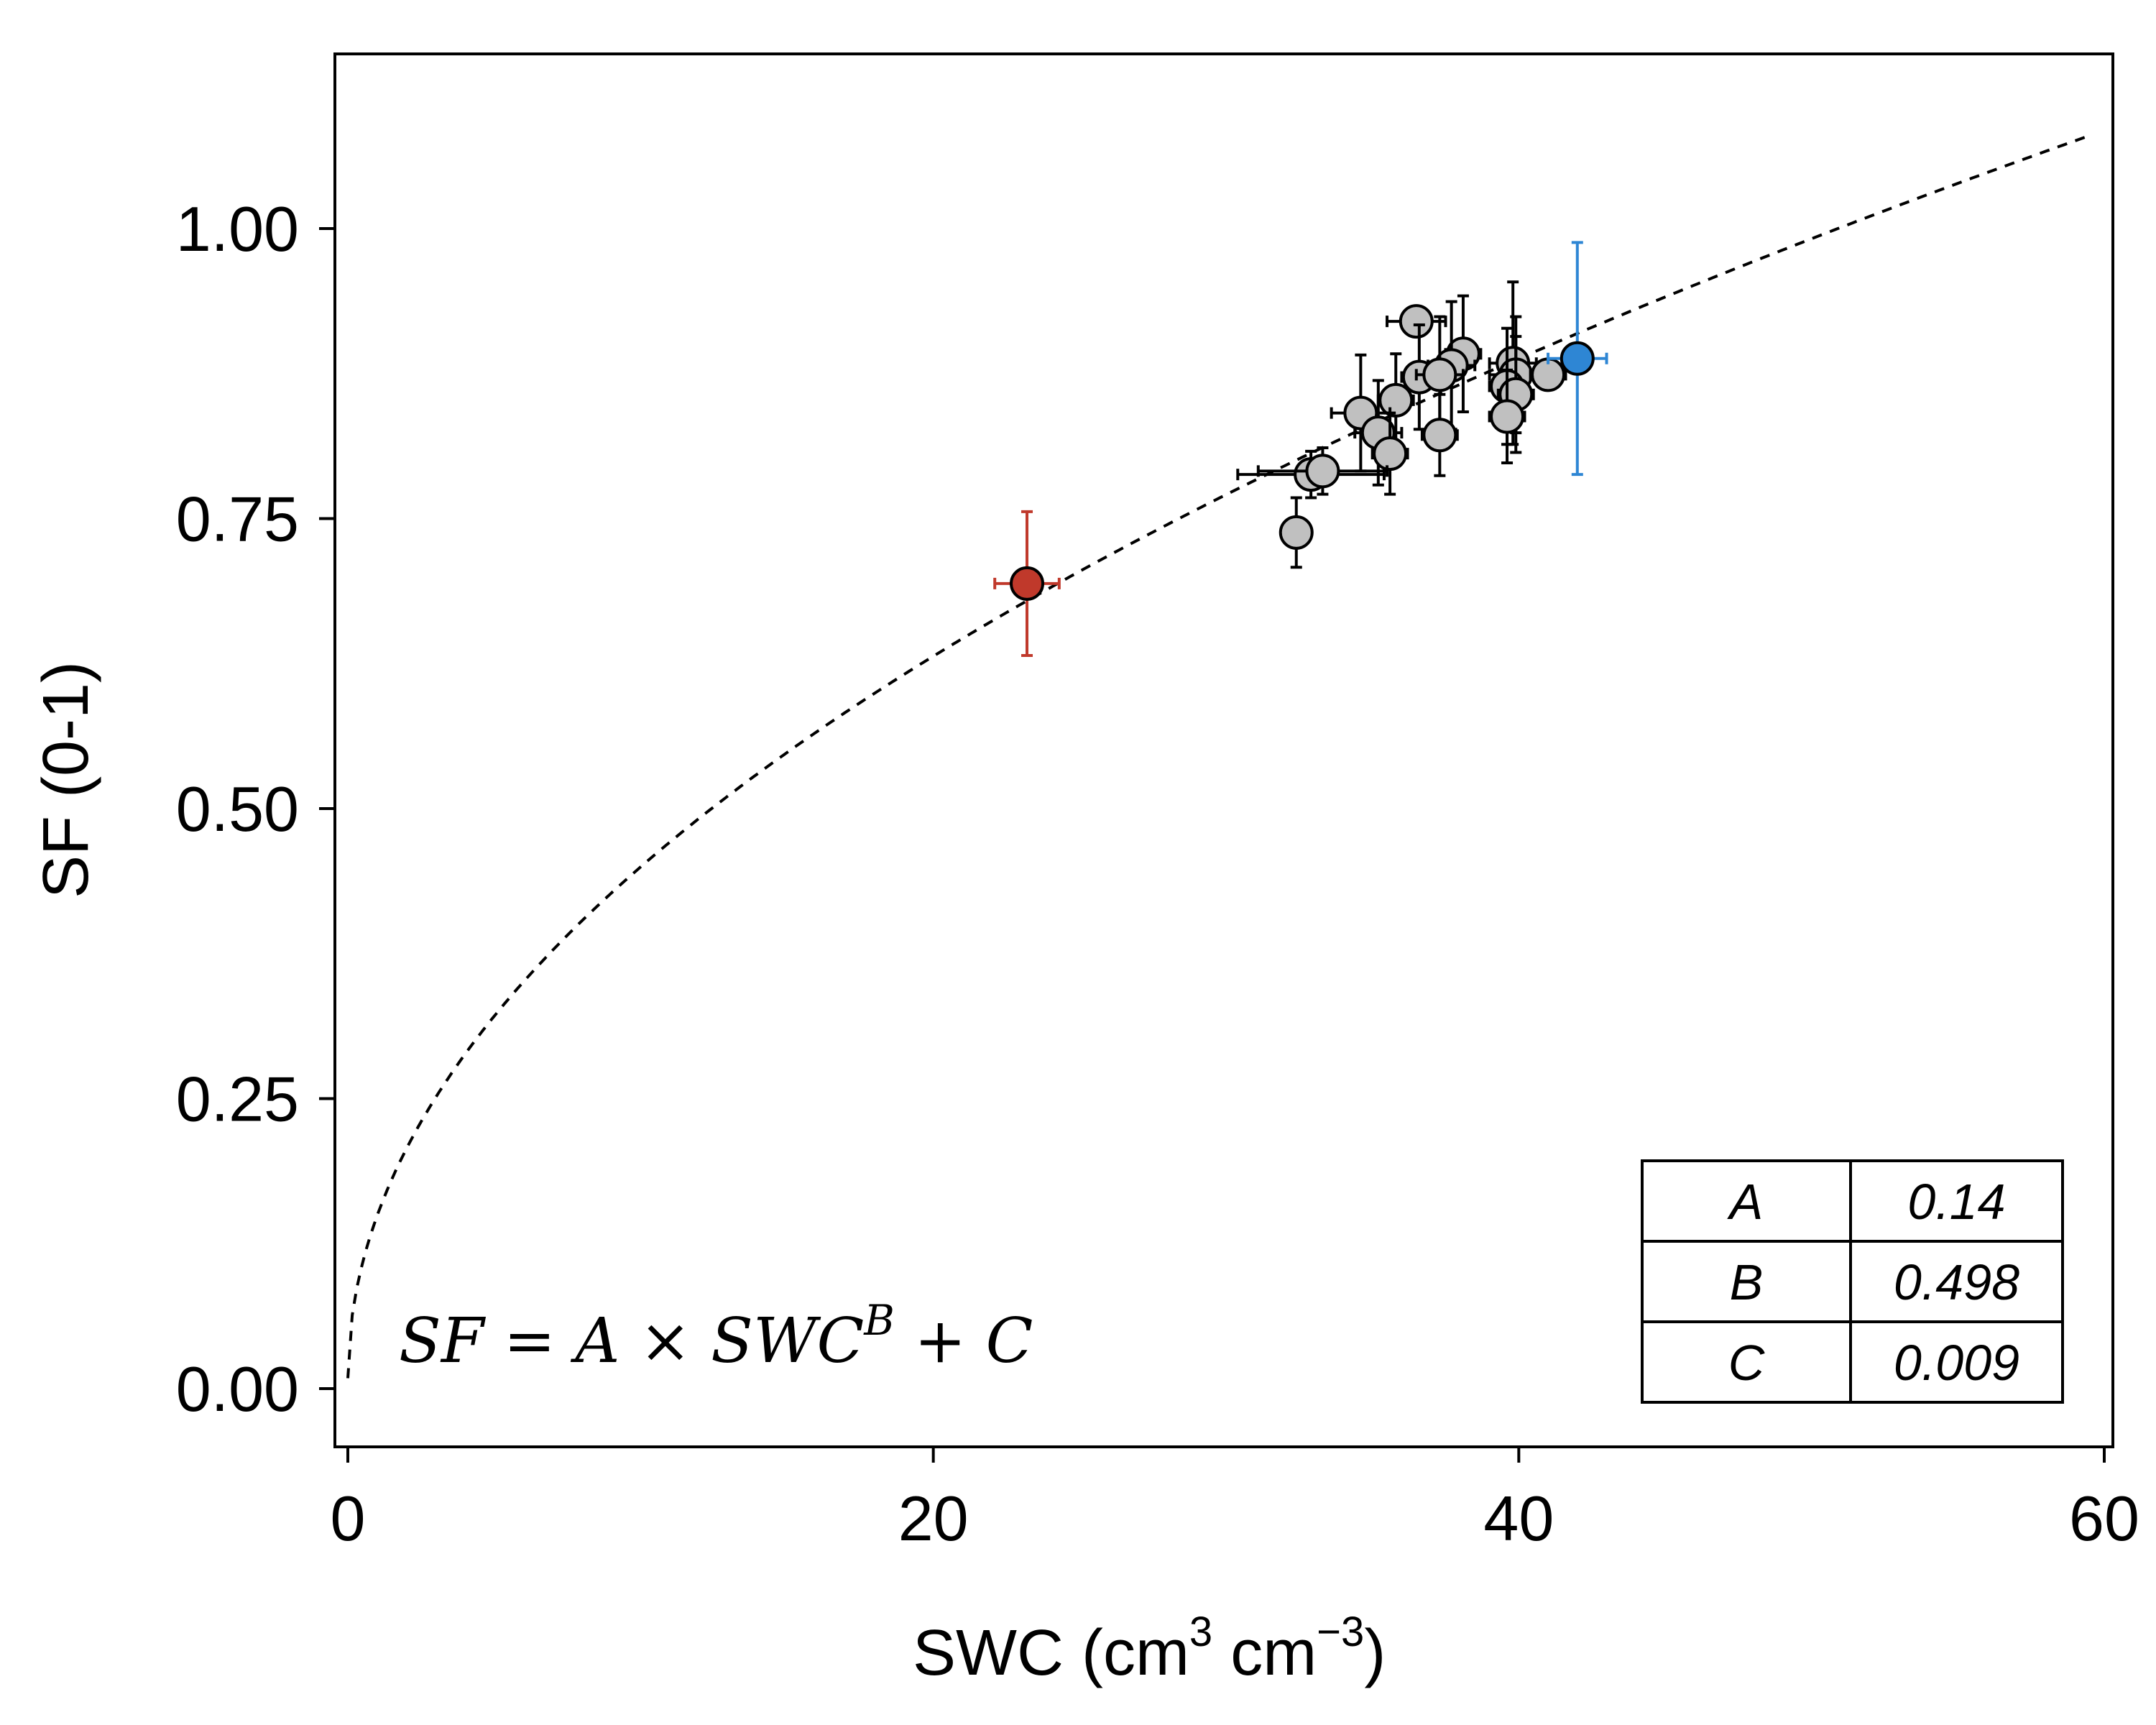 The image size is (2156, 1725). Describe the element at coordinates (1745, 1202) in the screenshot. I see `param-name: A` at that location.